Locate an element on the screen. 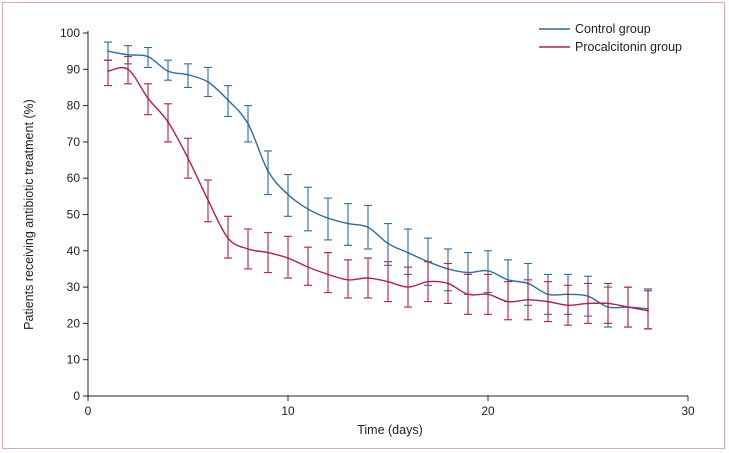 The width and height of the screenshot is (729, 453). x-tick-label: 20 is located at coordinates (488, 411).